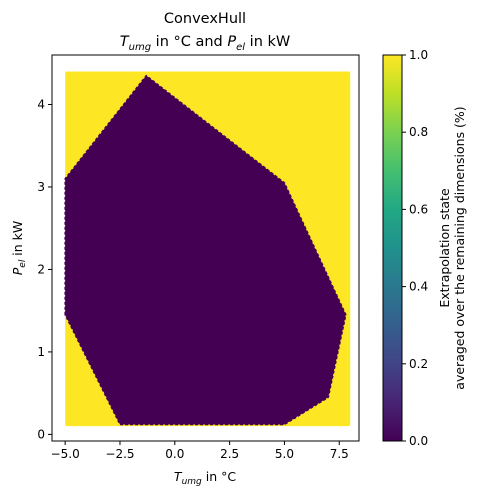 The height and width of the screenshot is (499, 477). I want to click on y-axis: 0 1 2 3 4, so click(44, 269).